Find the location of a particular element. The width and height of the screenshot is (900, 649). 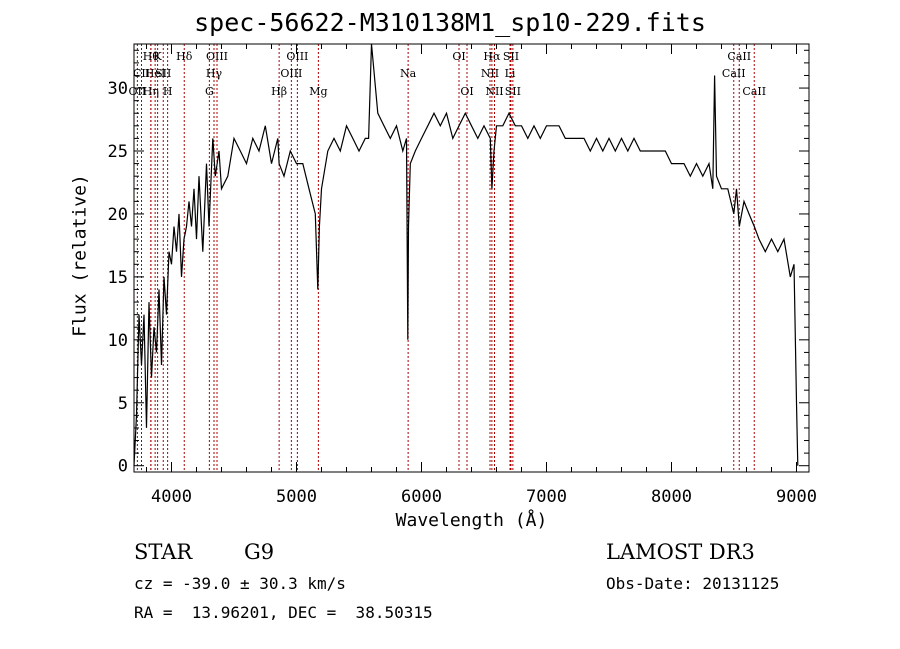

line-marker-label-H: H is located at coordinates (168, 91).